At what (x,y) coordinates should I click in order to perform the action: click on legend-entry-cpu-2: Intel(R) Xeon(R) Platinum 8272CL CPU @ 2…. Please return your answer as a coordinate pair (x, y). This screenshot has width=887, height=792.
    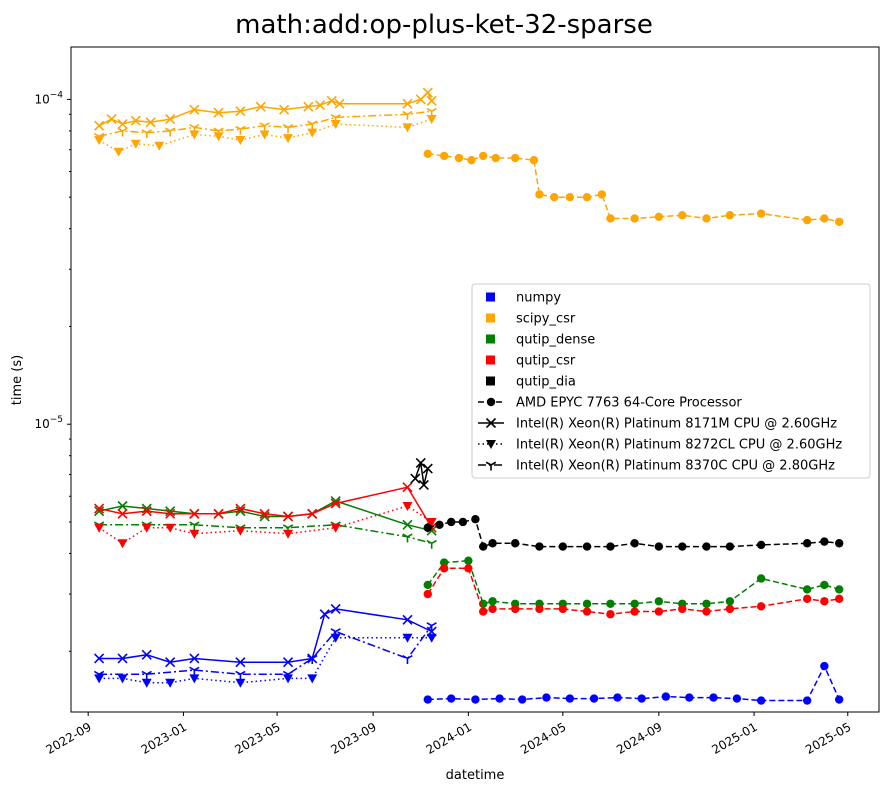
    Looking at the image, I should click on (660, 445).